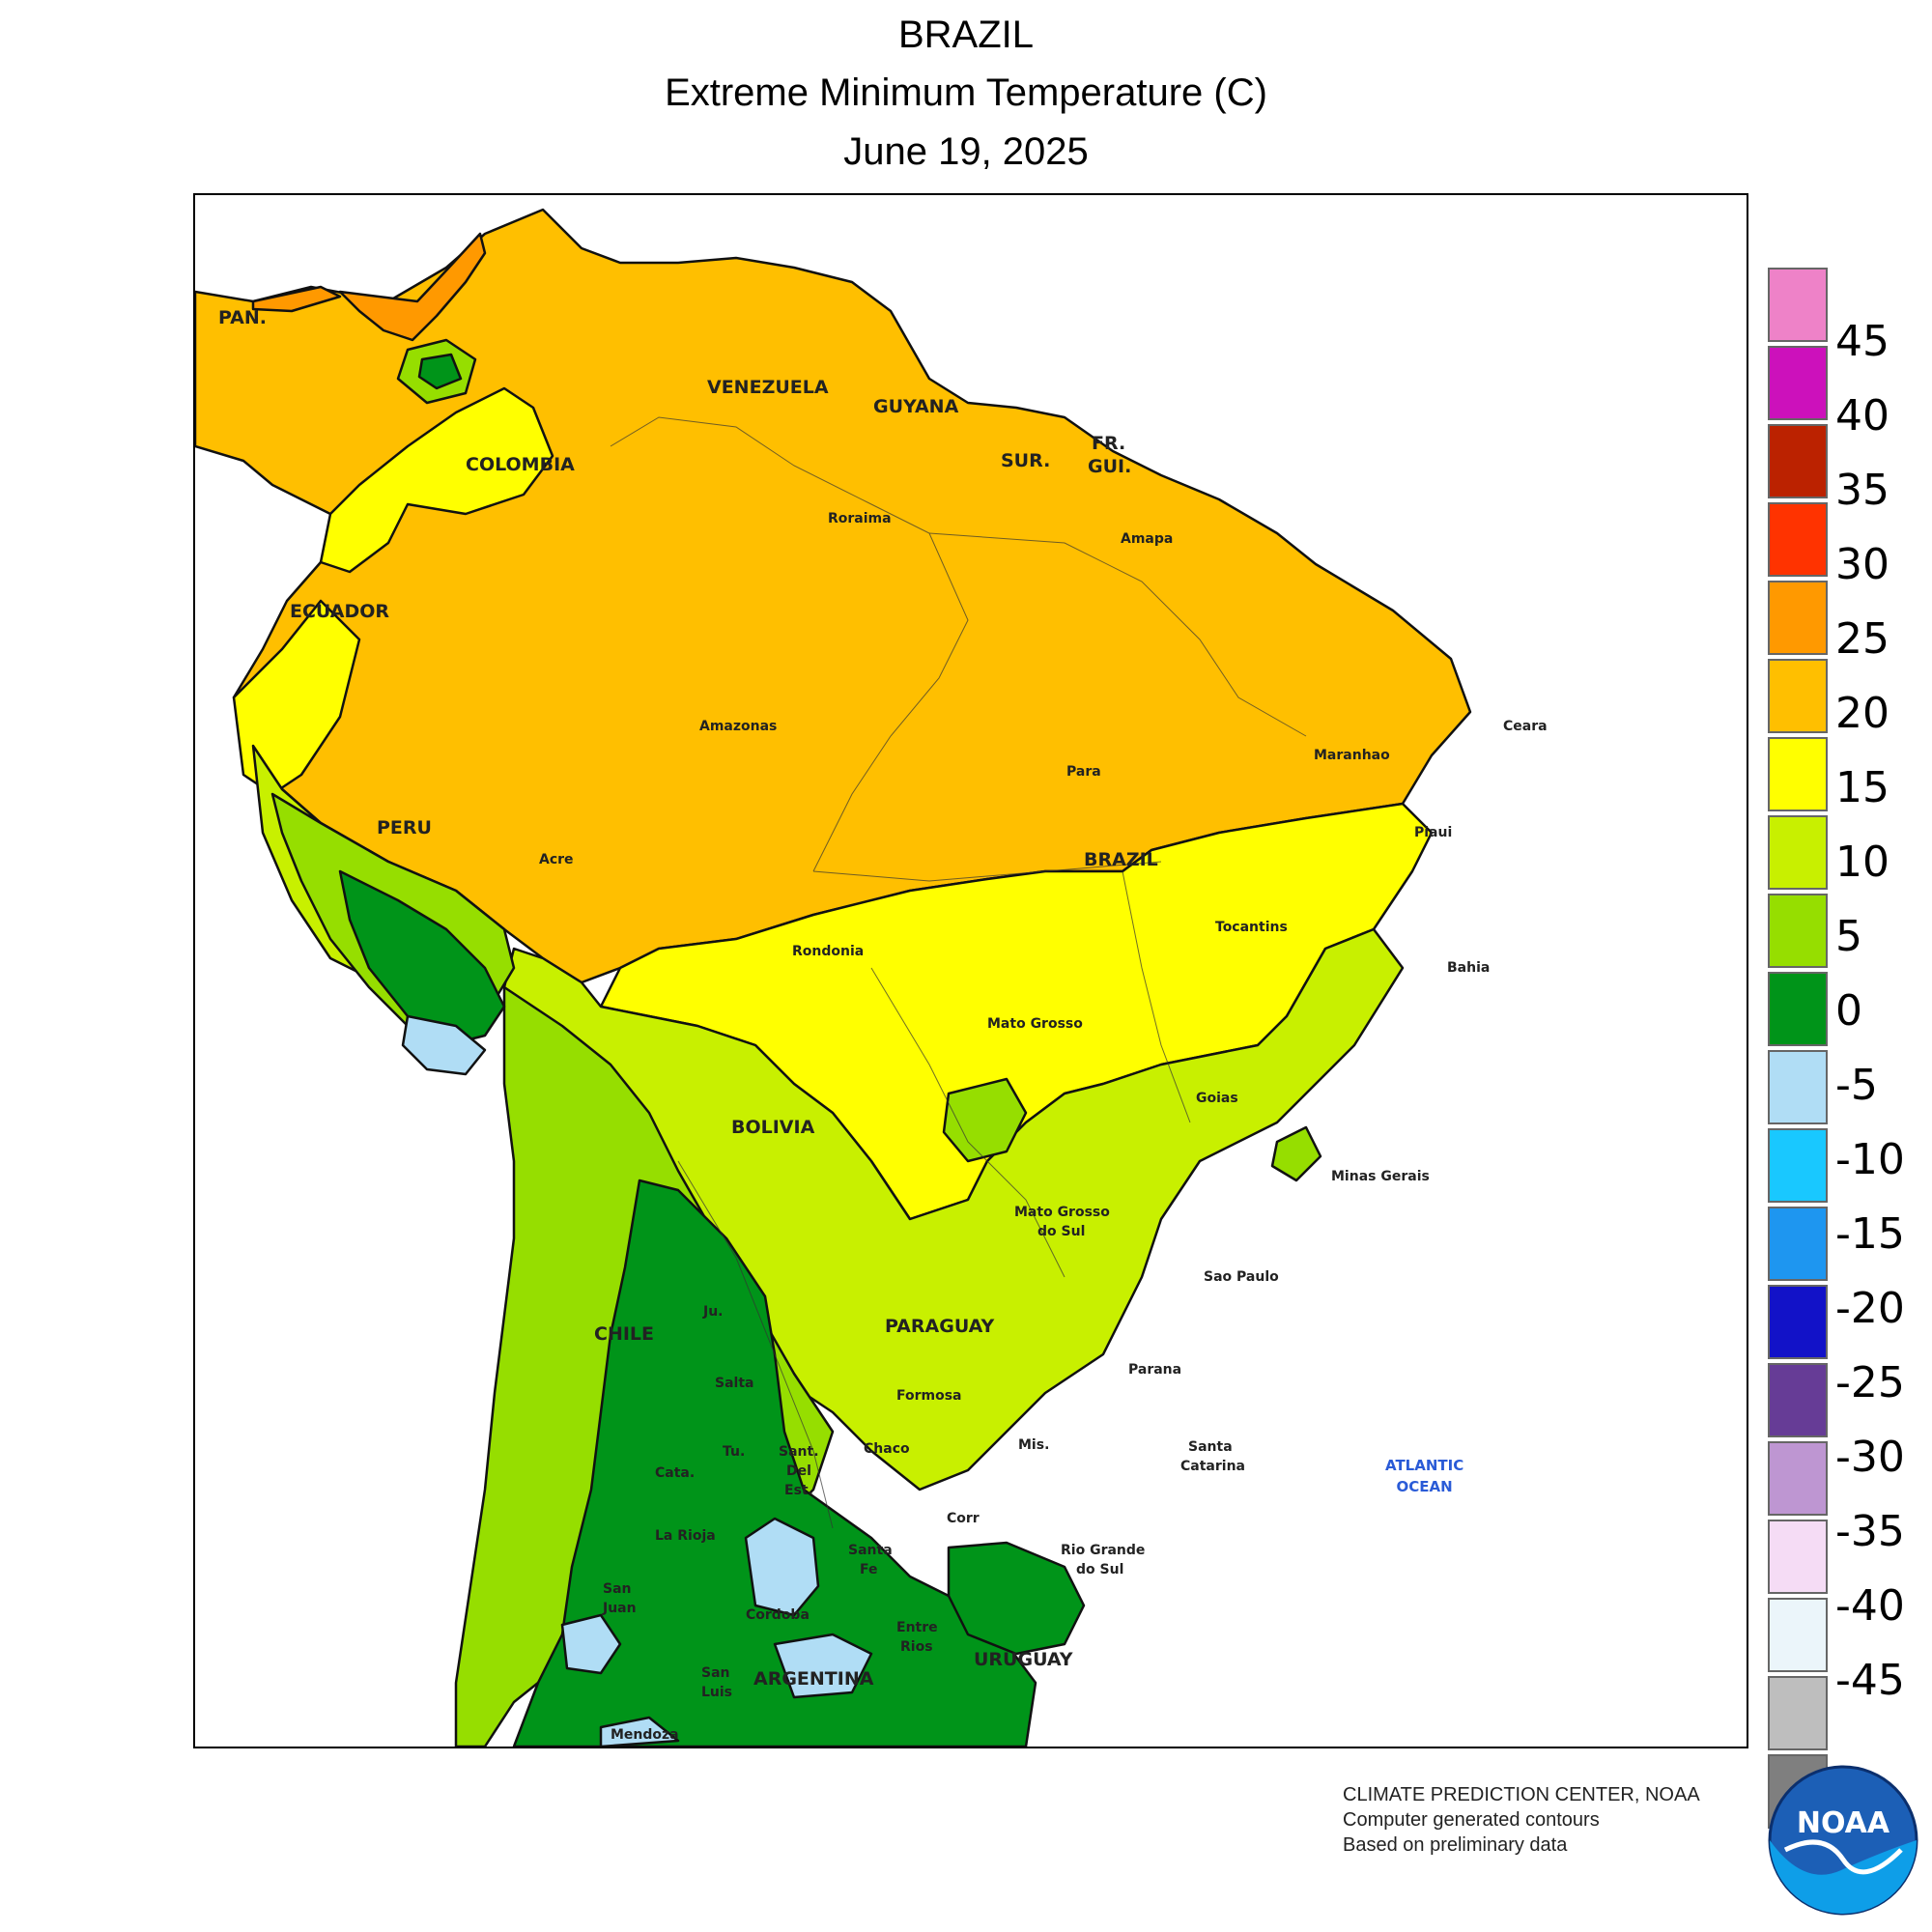 Image resolution: width=1932 pixels, height=1932 pixels. What do you see at coordinates (1083, 772) in the screenshot?
I see `state-label-para: Para` at bounding box center [1083, 772].